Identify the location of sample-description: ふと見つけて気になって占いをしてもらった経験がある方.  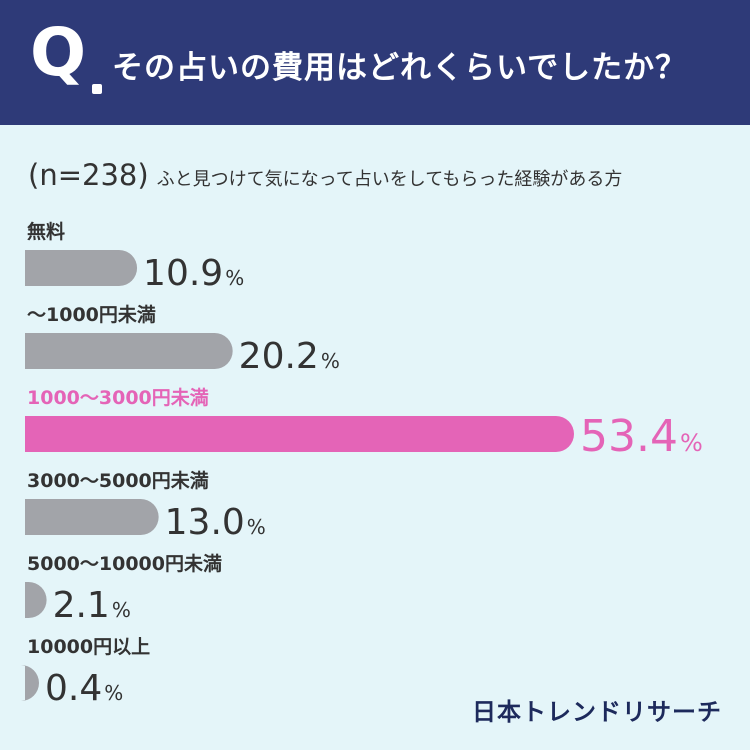
(389, 179).